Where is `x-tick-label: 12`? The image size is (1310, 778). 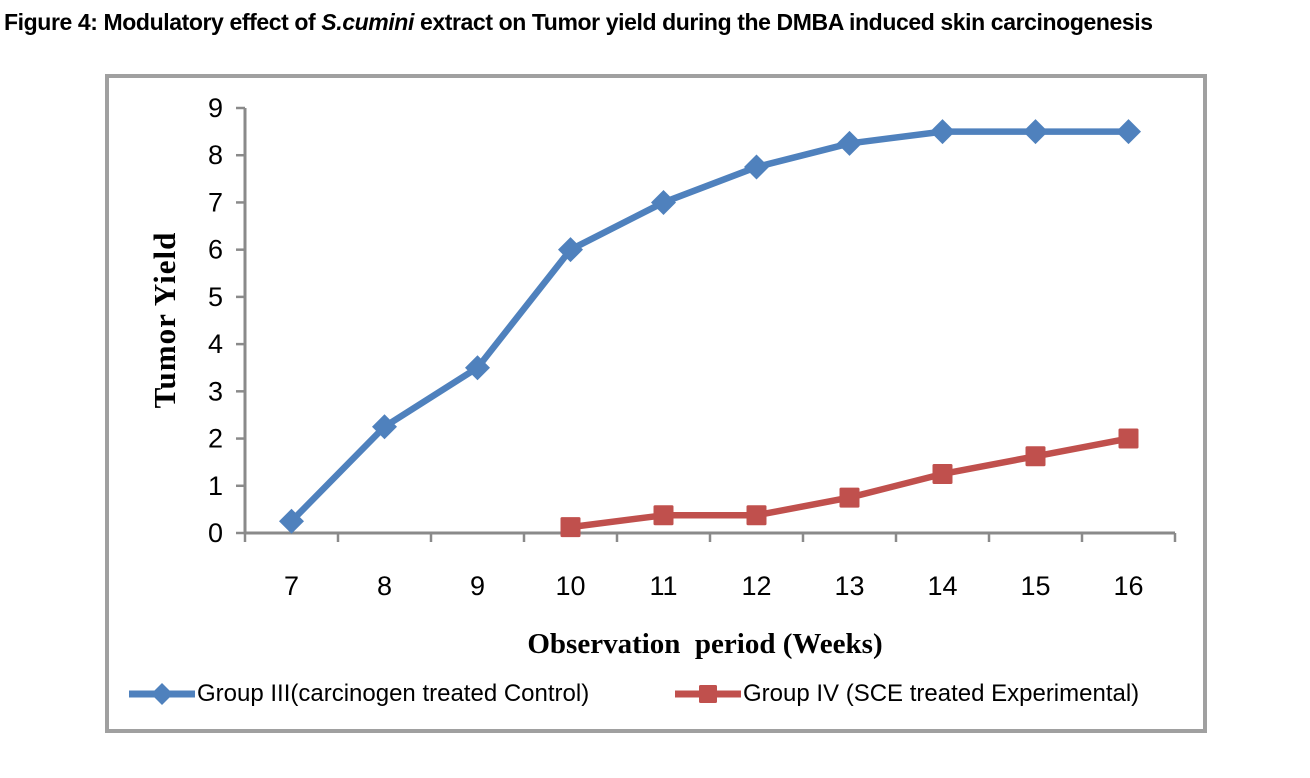
x-tick-label: 12 is located at coordinates (756, 586).